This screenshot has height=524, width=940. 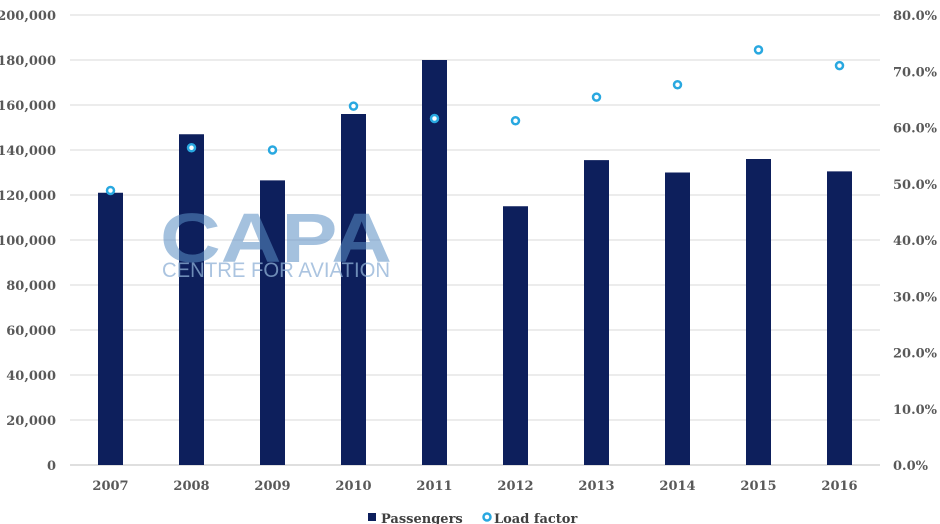 What do you see at coordinates (28, 106) in the screenshot?
I see `left-tick-label: 160,000` at bounding box center [28, 106].